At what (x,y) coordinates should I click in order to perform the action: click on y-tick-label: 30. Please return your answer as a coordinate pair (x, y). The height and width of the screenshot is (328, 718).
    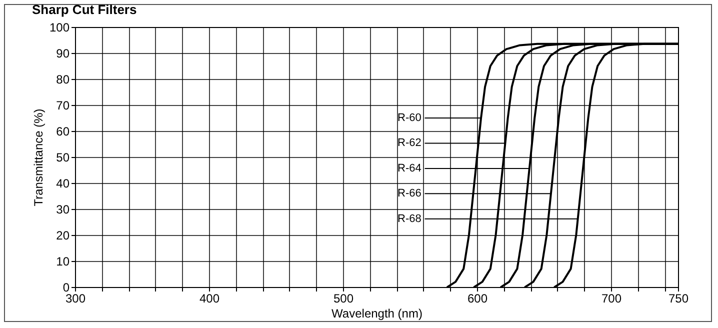
    Looking at the image, I should click on (63, 209).